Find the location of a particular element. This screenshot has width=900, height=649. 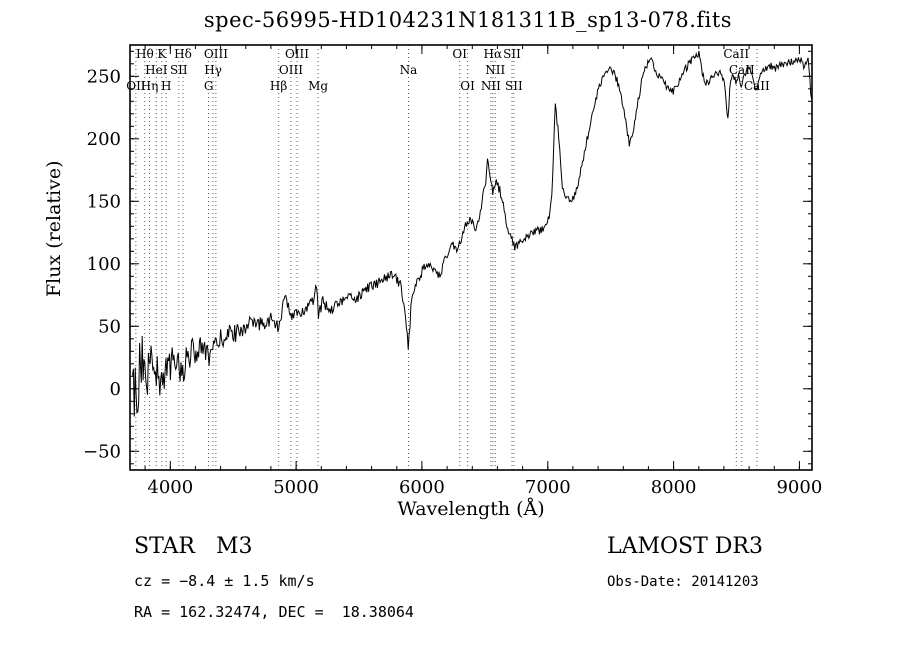

svg-text: 8000 is located at coordinates (674, 487).